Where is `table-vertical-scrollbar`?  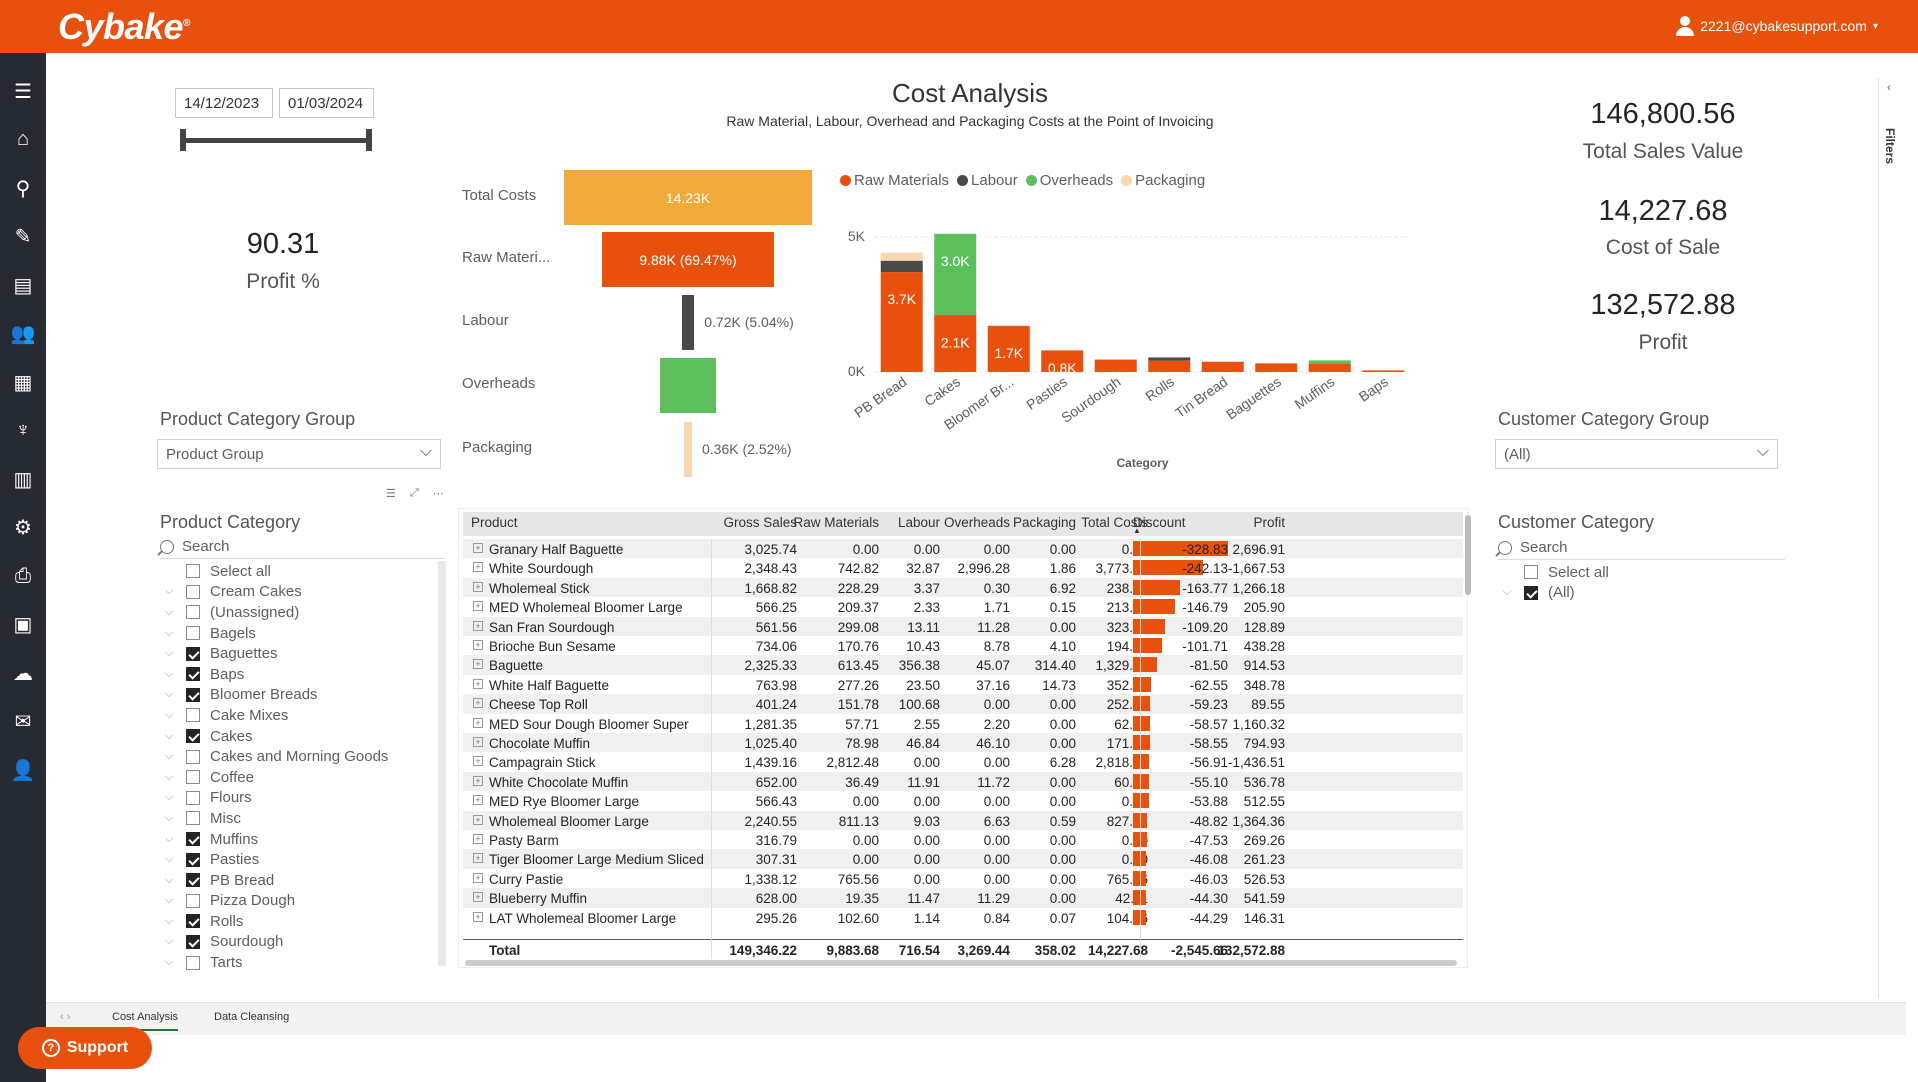
table-vertical-scrollbar is located at coordinates (1468, 555).